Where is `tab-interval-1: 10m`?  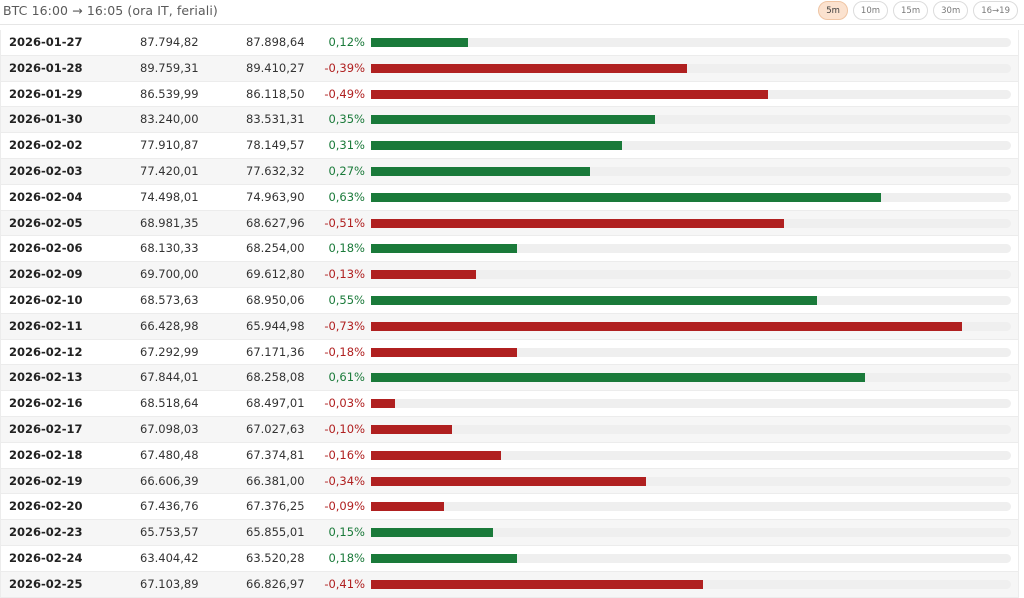 tab-interval-1: 10m is located at coordinates (870, 10).